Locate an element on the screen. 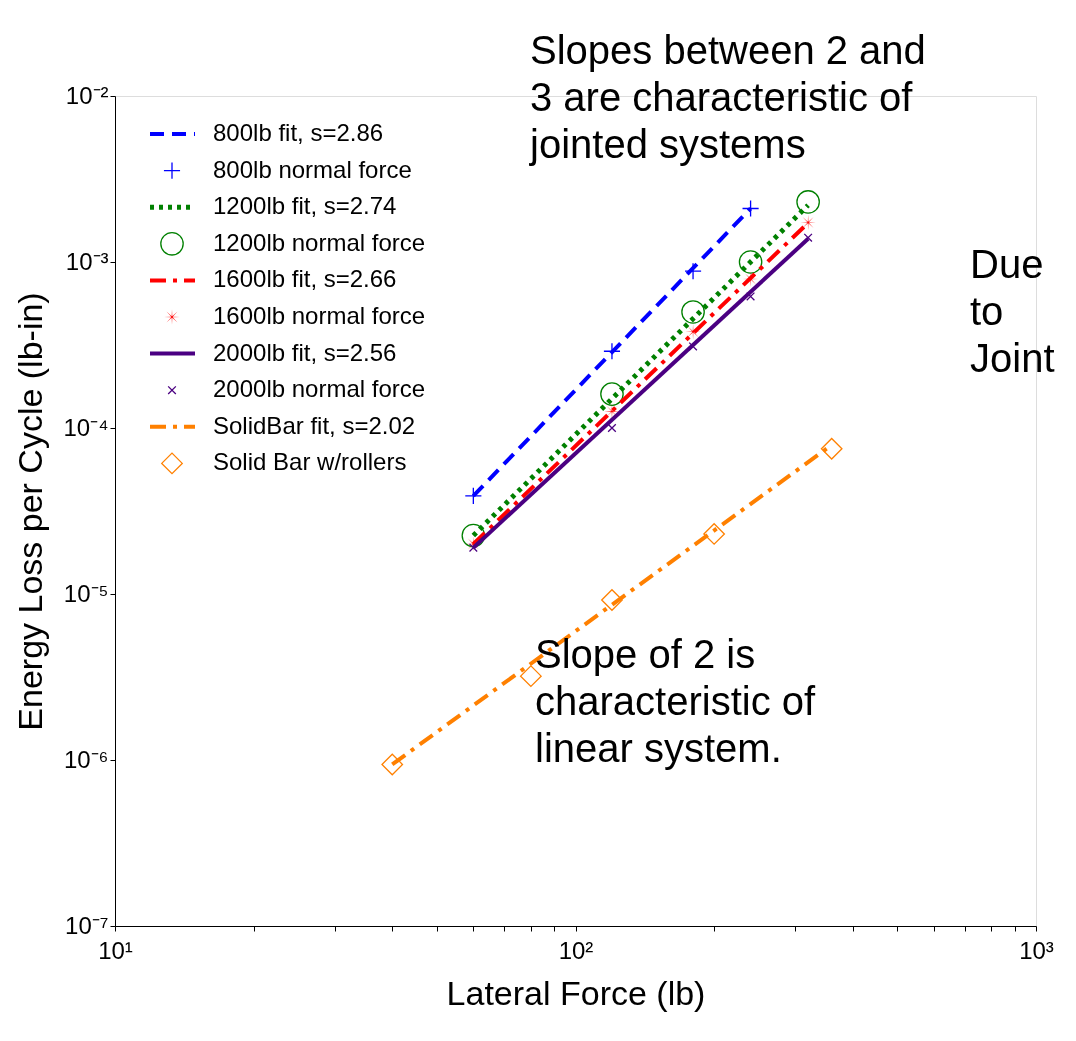 This screenshot has width=1076, height=1041. x-axis-title: Lateral Force (lb) is located at coordinates (576, 992).